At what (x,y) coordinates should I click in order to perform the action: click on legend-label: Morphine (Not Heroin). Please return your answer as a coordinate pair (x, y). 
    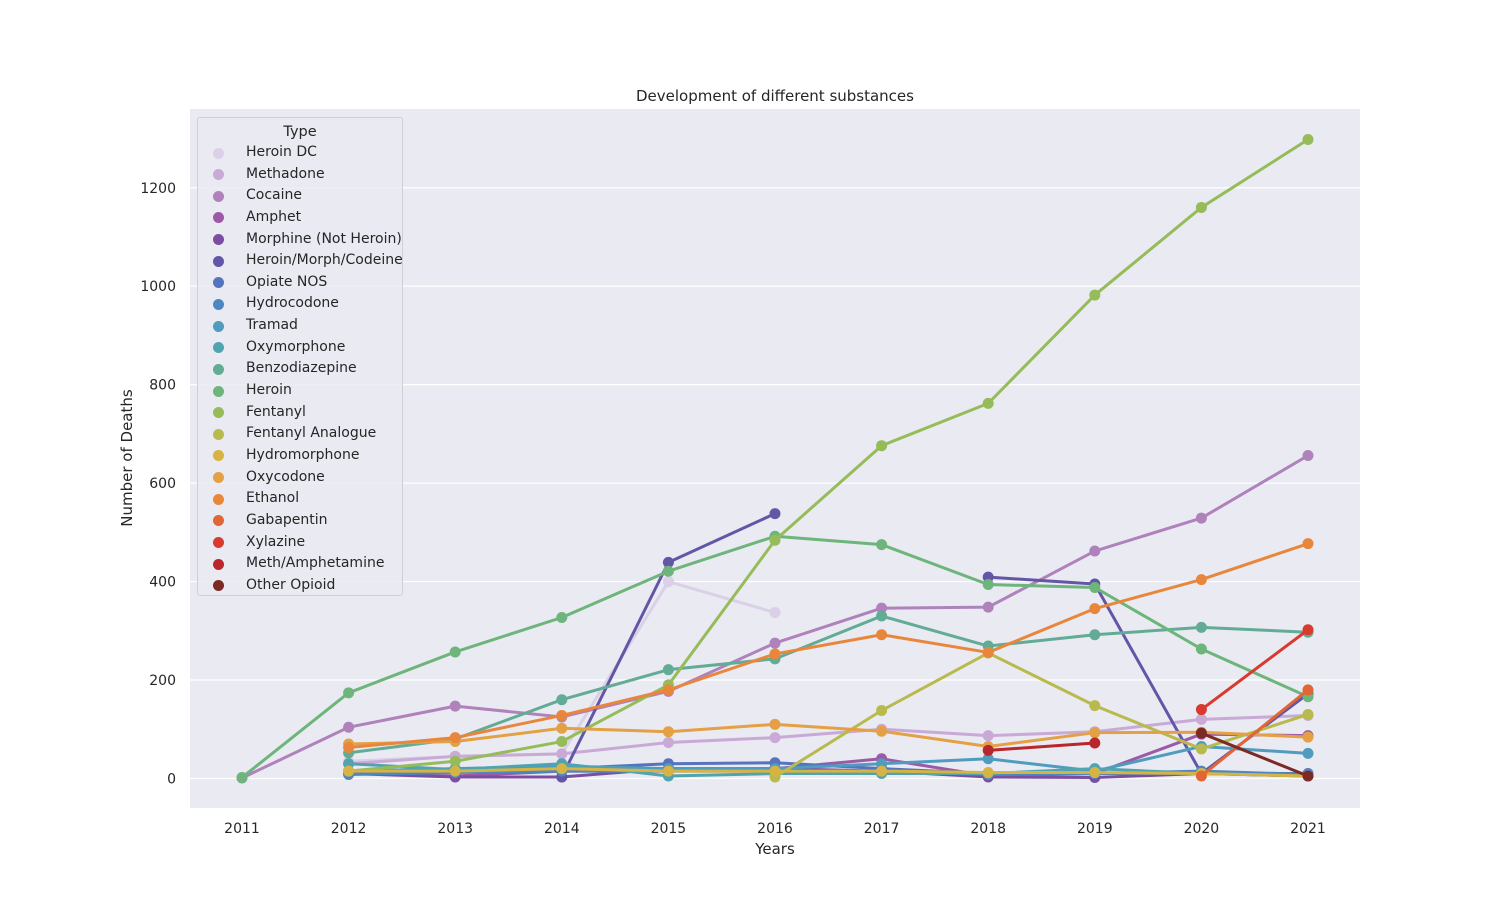
    Looking at the image, I should click on (324, 238).